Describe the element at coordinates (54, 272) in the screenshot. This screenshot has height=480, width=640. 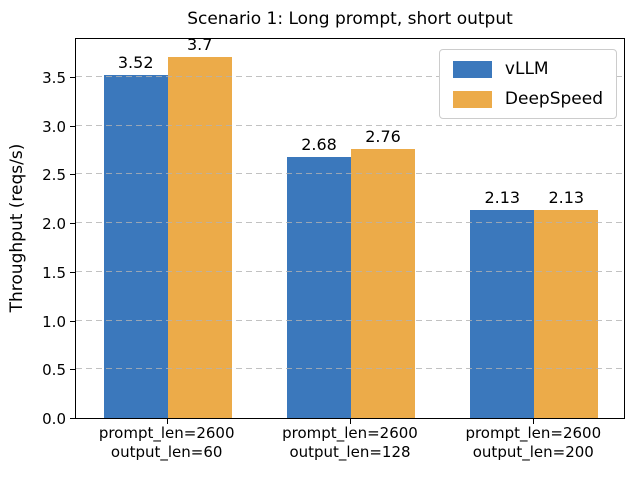
I see `y-tick-label: 1.5` at that location.